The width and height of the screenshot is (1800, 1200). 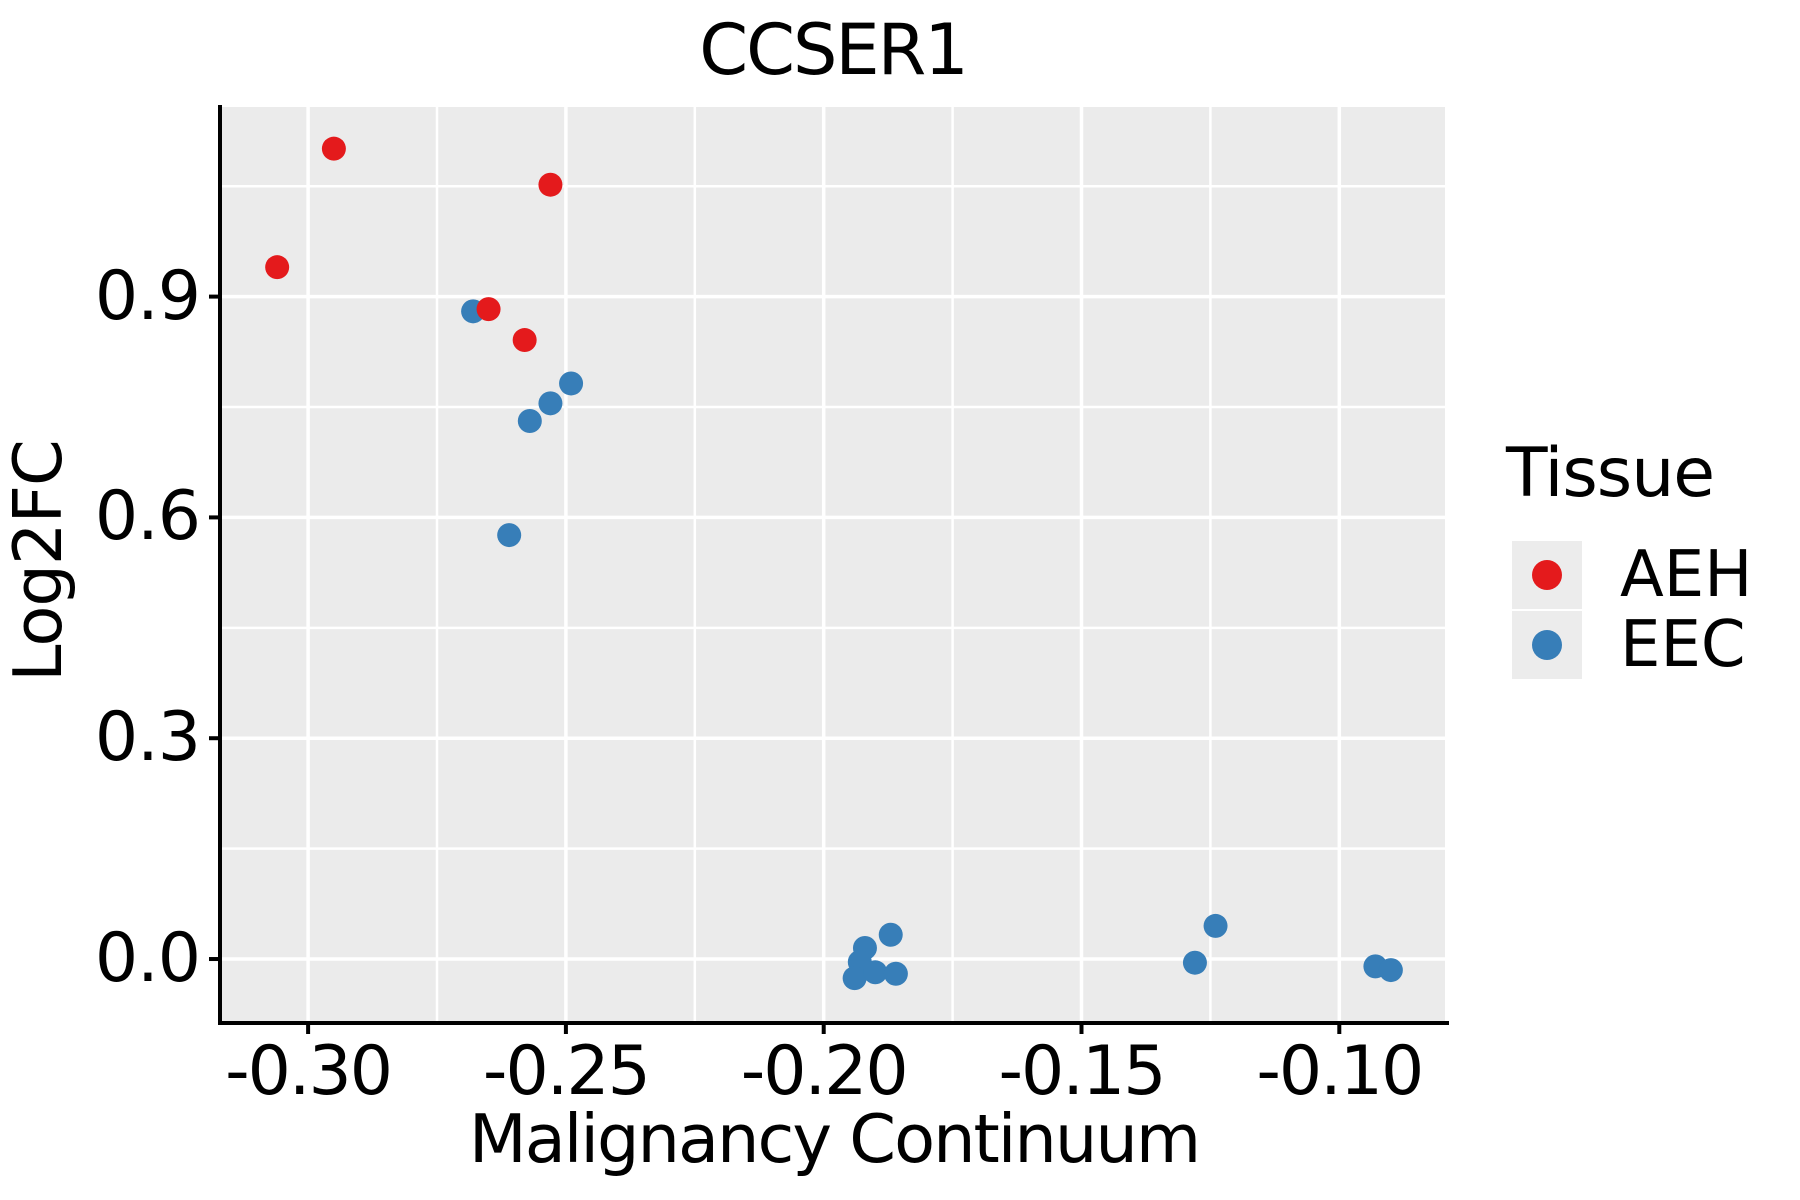 I want to click on x-tick-label: -0.25, so click(x=566, y=1071).